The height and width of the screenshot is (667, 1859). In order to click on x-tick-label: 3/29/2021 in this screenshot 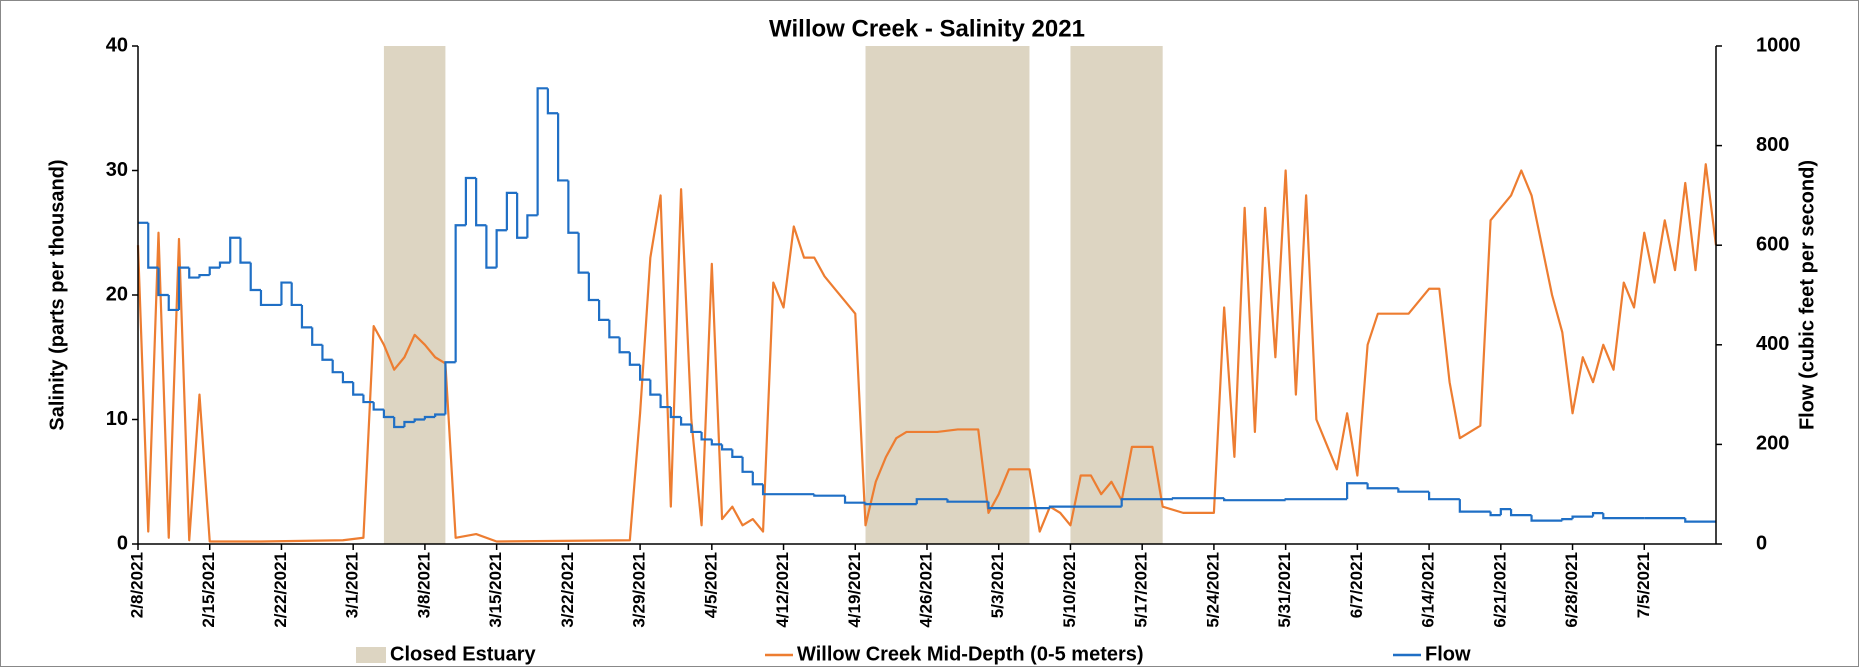, I will do `click(639, 590)`.